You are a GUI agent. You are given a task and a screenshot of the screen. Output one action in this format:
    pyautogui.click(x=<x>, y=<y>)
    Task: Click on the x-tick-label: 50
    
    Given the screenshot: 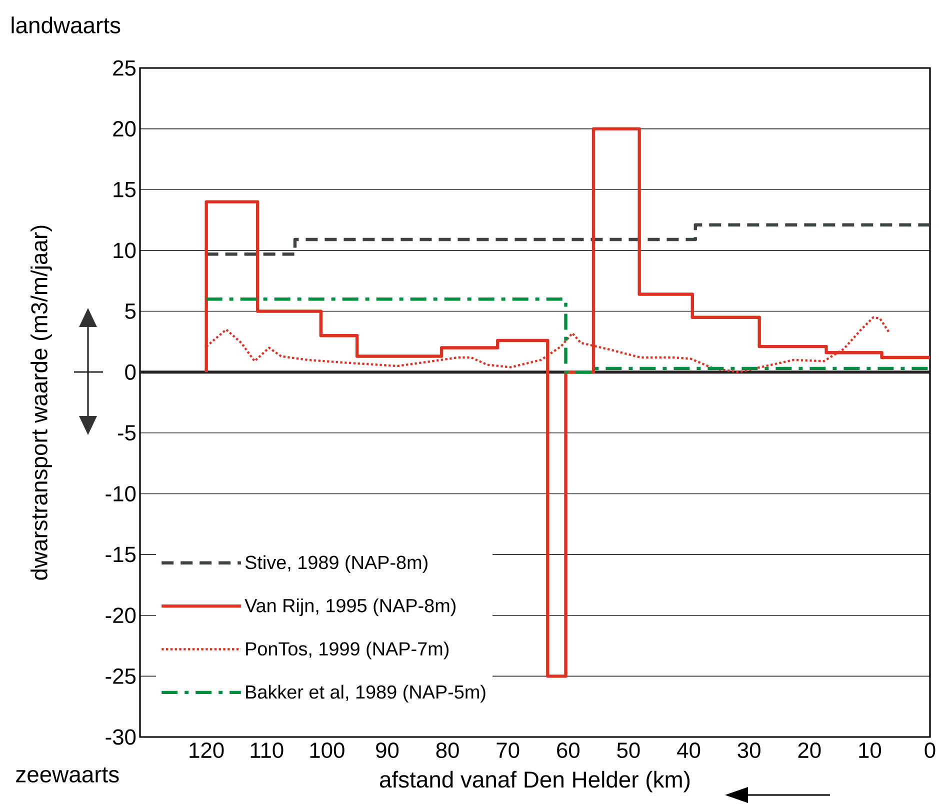 What is the action you would take?
    pyautogui.click(x=628, y=750)
    